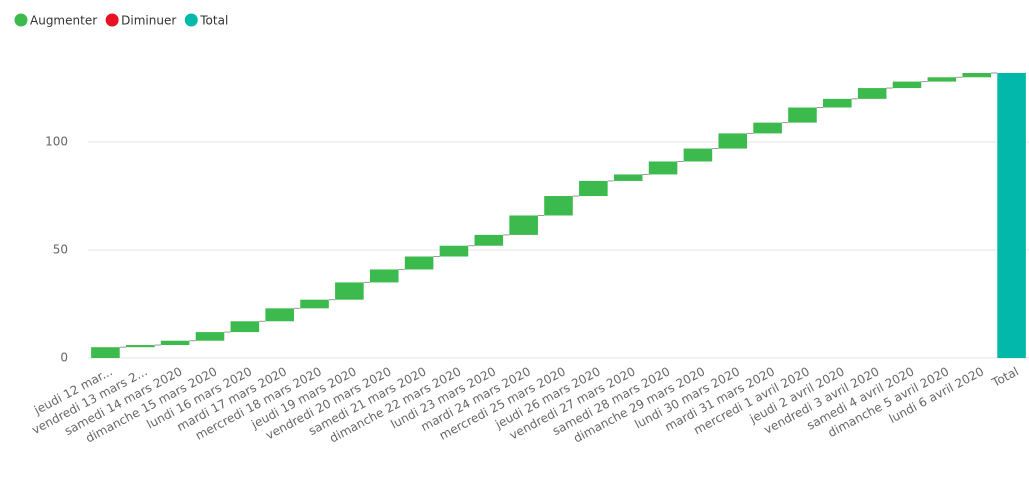 This screenshot has width=1029, height=478. What do you see at coordinates (63, 21) in the screenshot?
I see `legend-label: Augmenter` at bounding box center [63, 21].